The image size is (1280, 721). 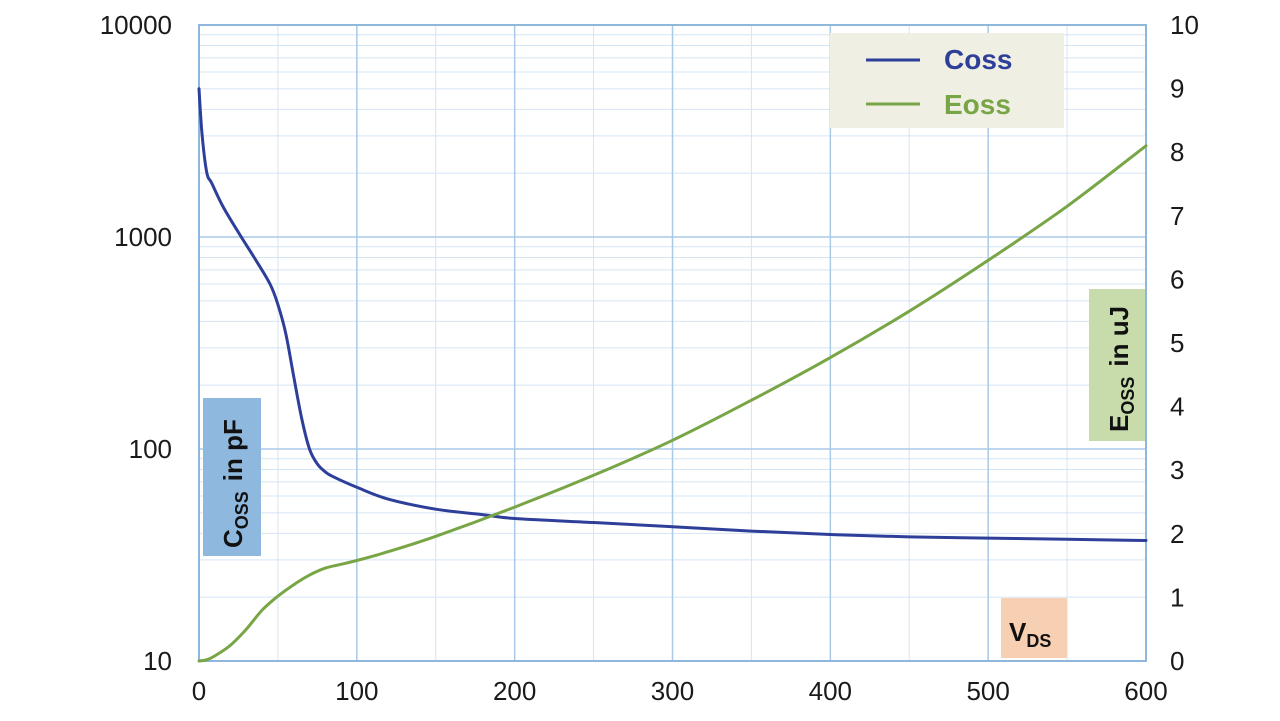 What do you see at coordinates (143, 237) in the screenshot?
I see `y-left-tick-label: 1000` at bounding box center [143, 237].